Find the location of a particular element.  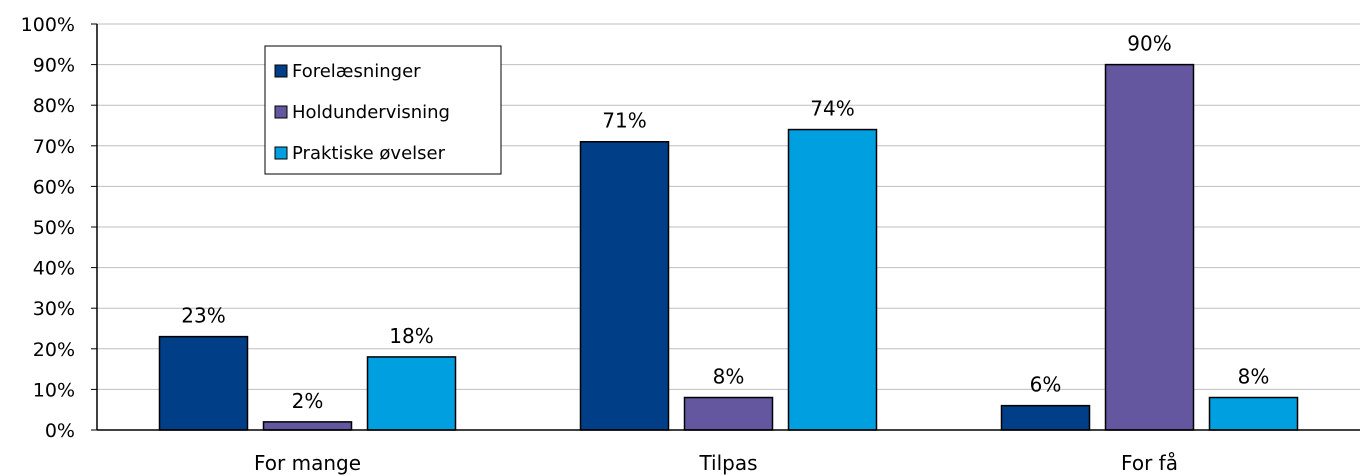

y-tick-label: 90% is located at coordinates (54, 66).